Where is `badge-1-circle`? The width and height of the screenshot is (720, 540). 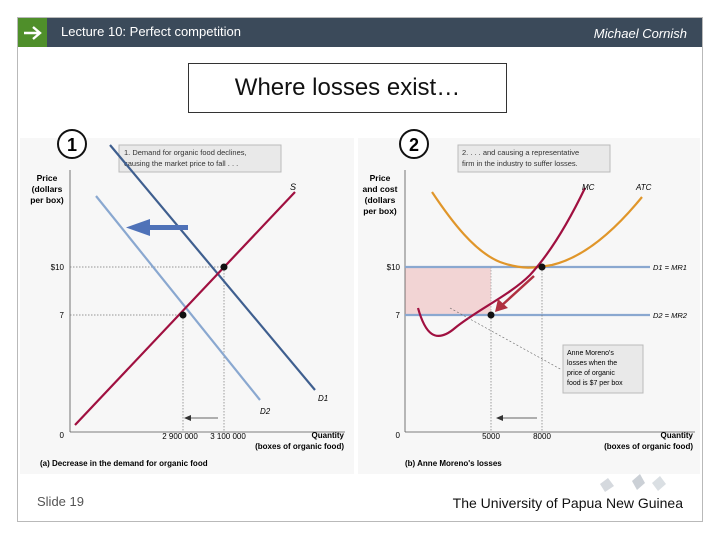
badge-1-circle is located at coordinates (72, 144).